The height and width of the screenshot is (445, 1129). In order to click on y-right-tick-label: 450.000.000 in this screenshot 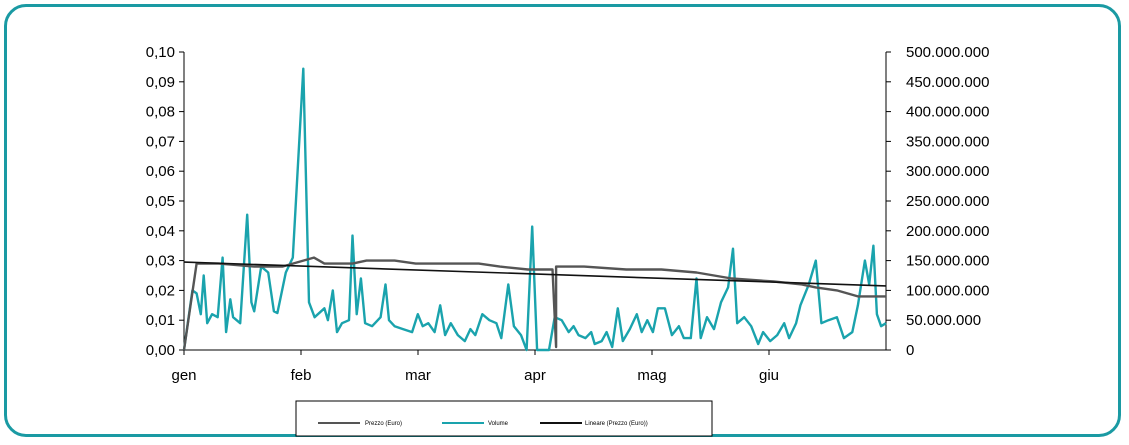, I will do `click(947, 82)`.